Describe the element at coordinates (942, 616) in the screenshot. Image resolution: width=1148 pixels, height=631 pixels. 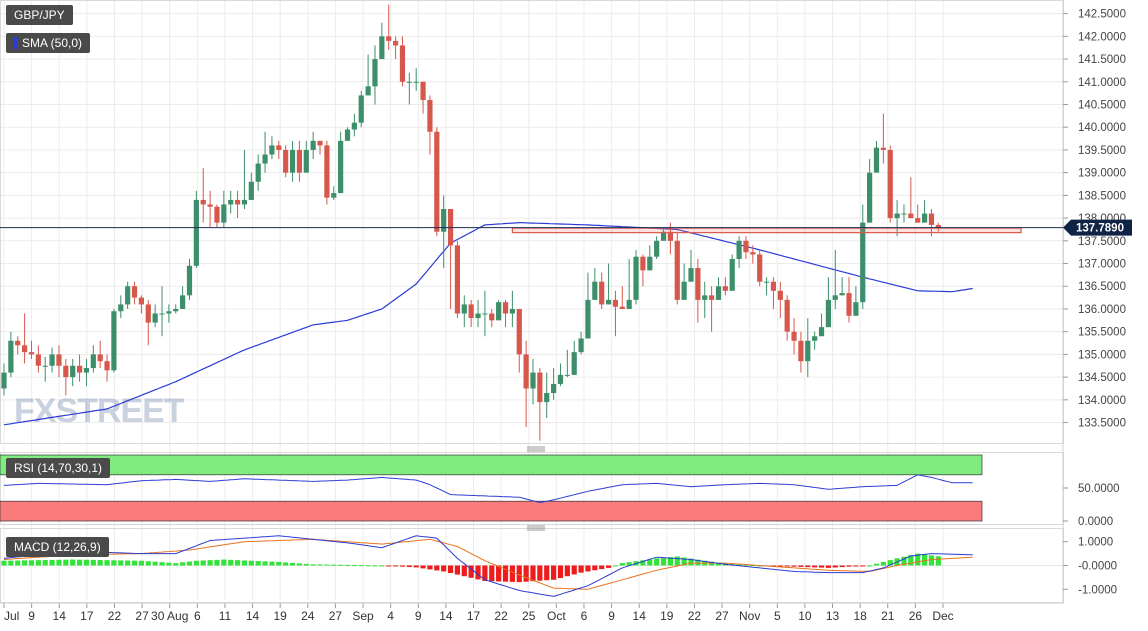
I see `time-tick-label: Dec` at that location.